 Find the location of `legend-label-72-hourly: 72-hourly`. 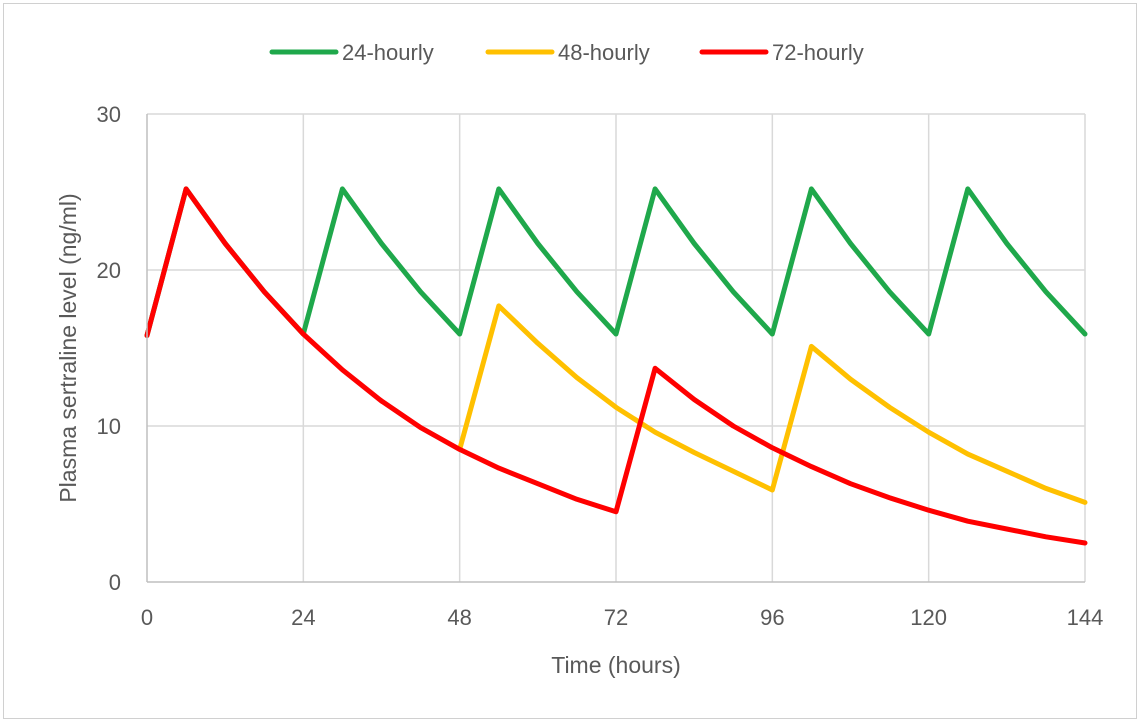

legend-label-72-hourly: 72-hourly is located at coordinates (818, 52).